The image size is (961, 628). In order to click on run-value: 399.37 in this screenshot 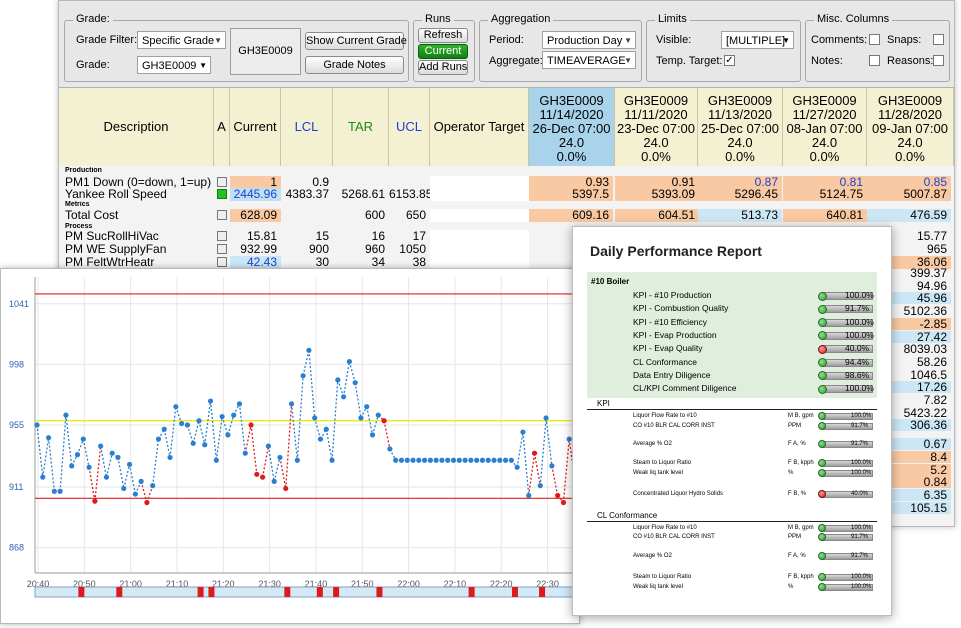, I will do `click(928, 273)`.